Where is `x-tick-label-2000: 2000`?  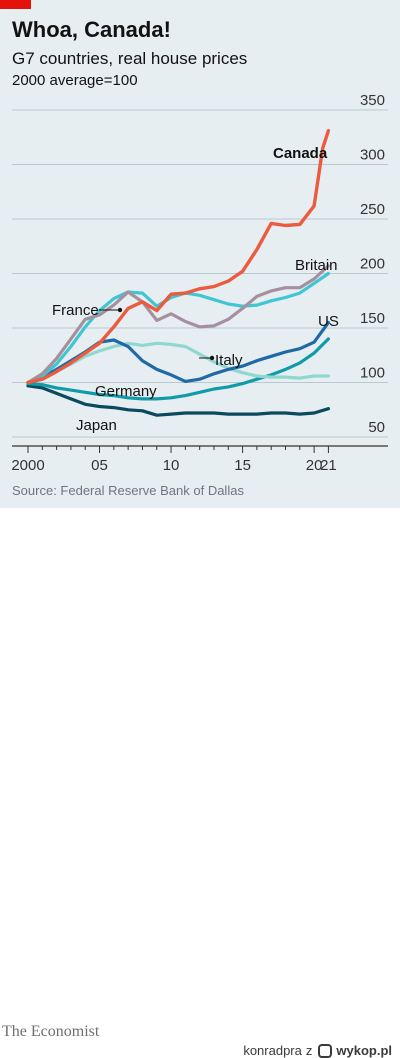
x-tick-label-2000: 2000 is located at coordinates (27, 465).